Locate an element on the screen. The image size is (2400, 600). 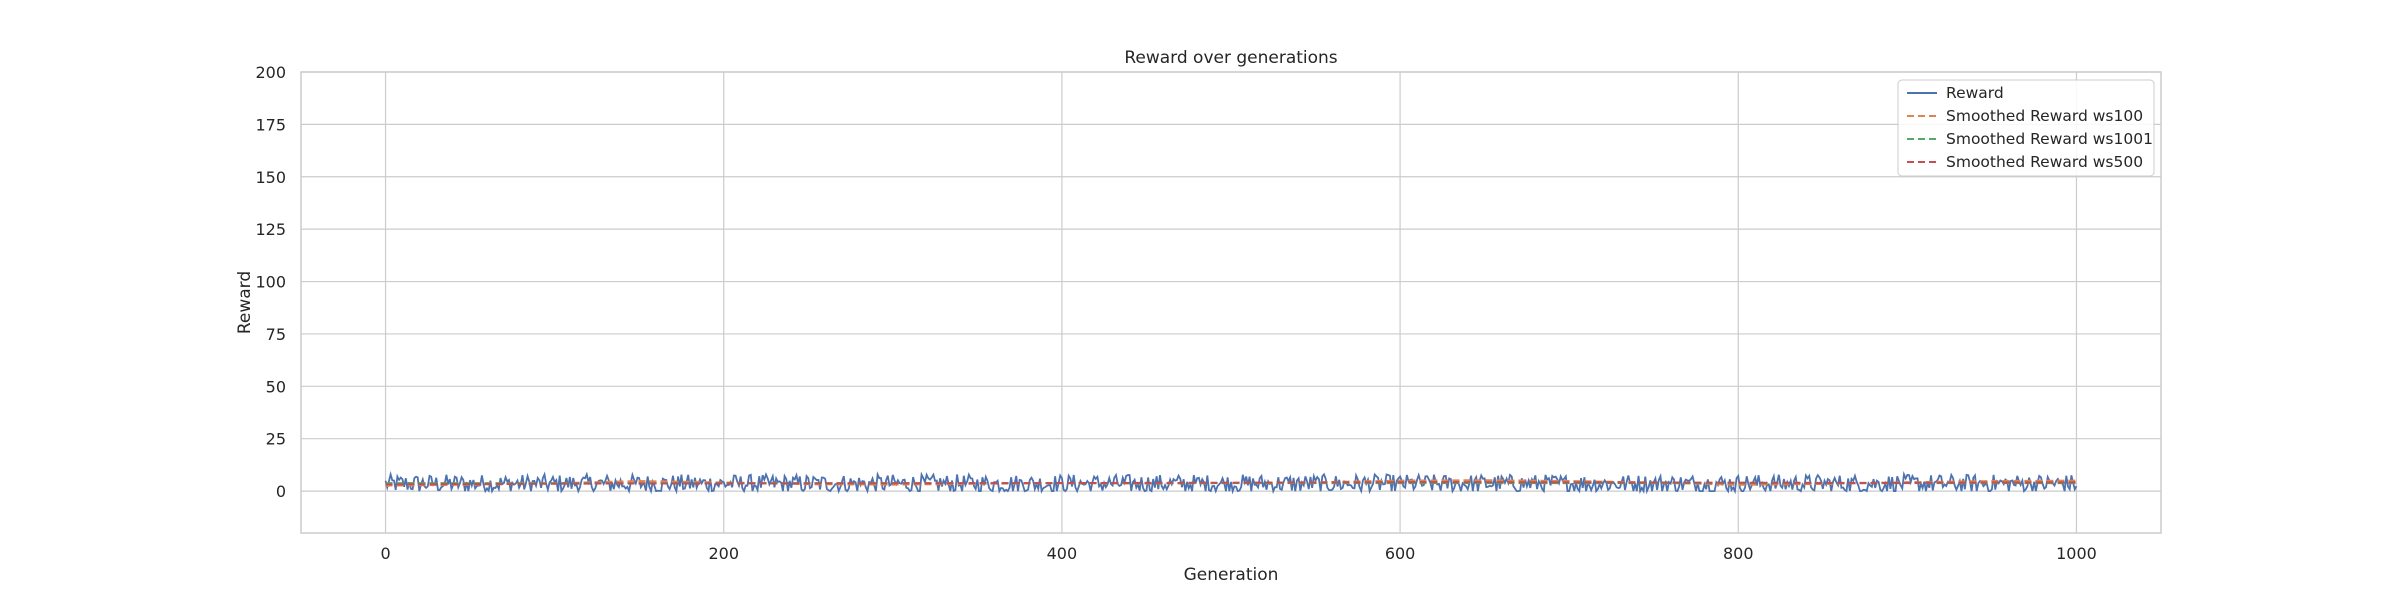
y-tick-label: 150 is located at coordinates (270, 177).